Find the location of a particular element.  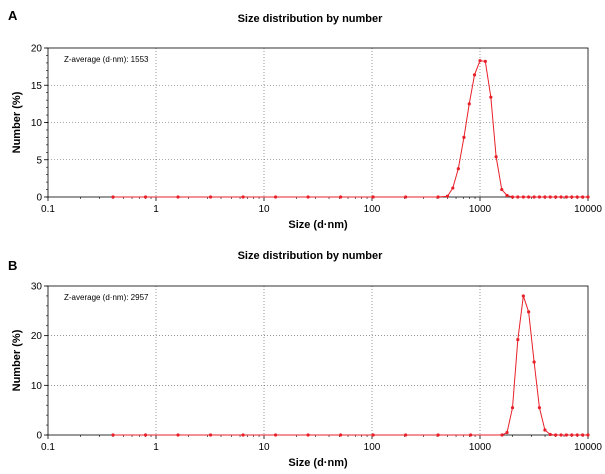

z-average-annotation: Z-average (d·nm): 2957 is located at coordinates (106, 297).